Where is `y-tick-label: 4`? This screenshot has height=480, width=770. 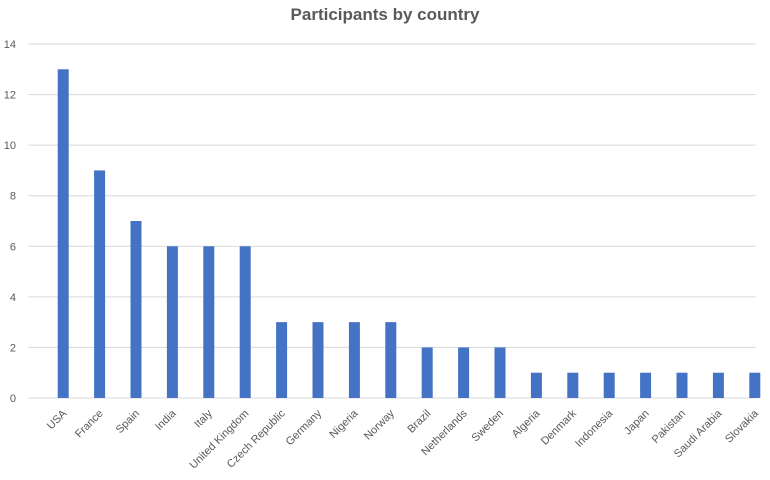
y-tick-label: 4 is located at coordinates (13, 298).